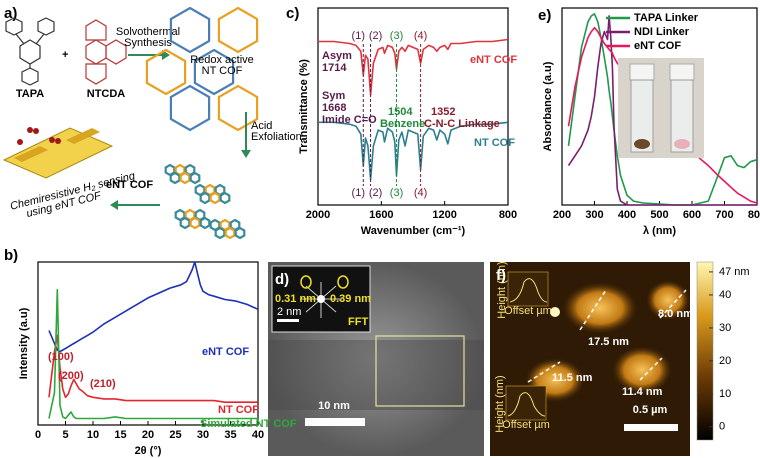  What do you see at coordinates (682, 72) in the screenshot?
I see `vial-cap` at bounding box center [682, 72].